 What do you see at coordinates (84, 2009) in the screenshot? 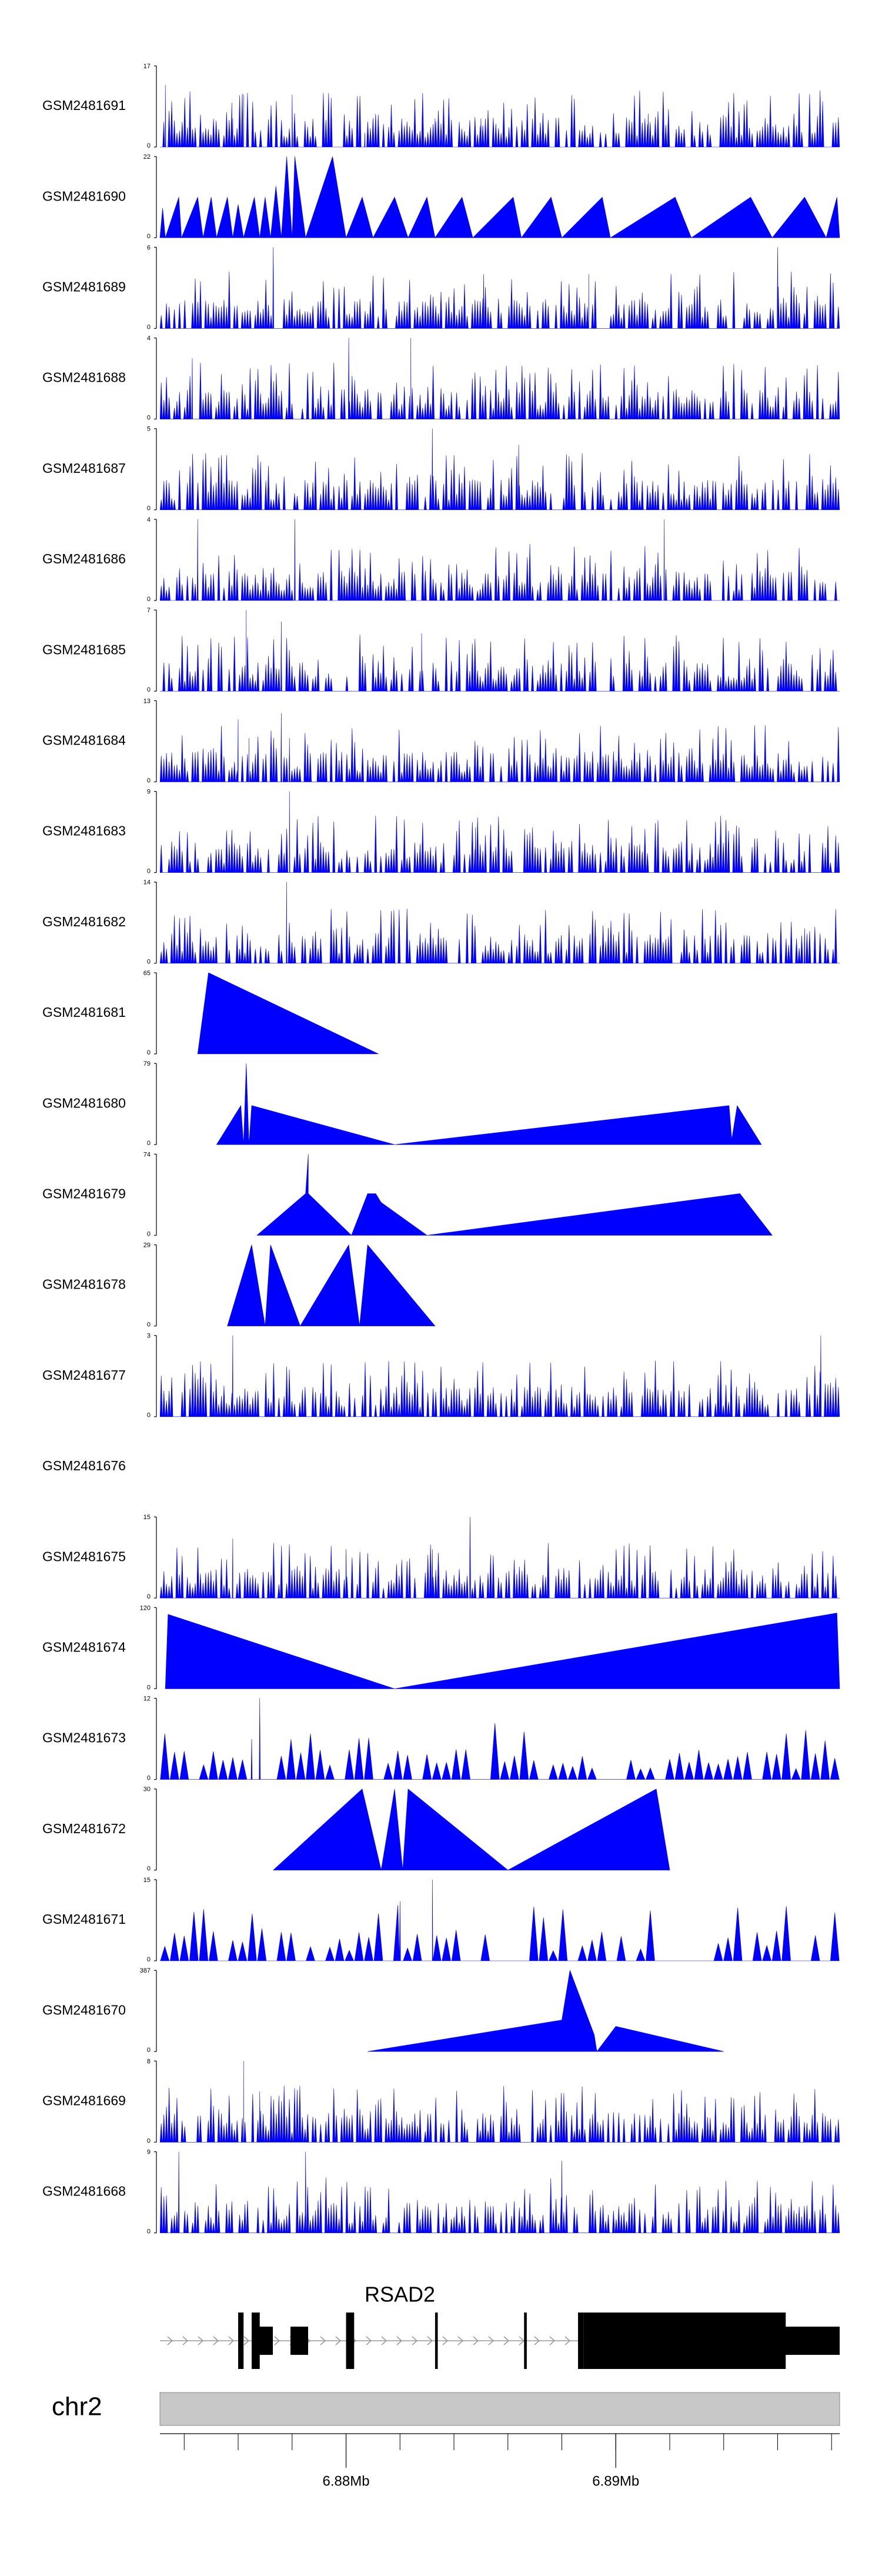
I see `track-label: GSM2481670` at bounding box center [84, 2009].